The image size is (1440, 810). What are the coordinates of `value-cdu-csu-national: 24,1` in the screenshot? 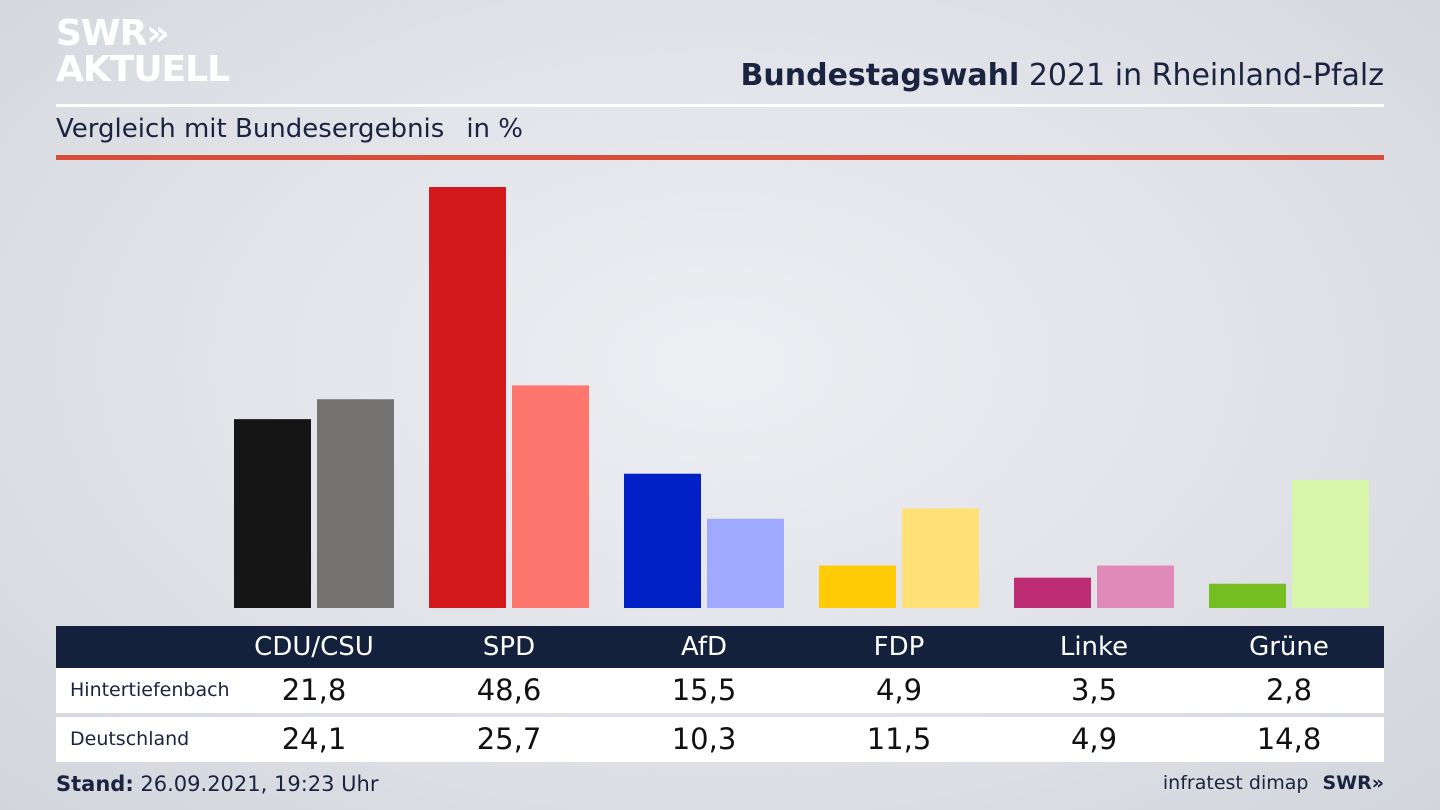 It's located at (314, 739).